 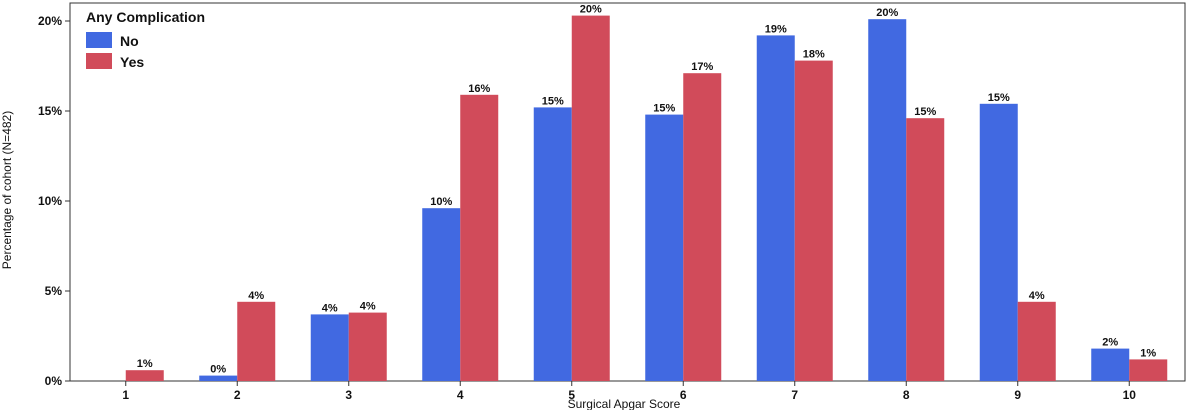 I want to click on x-tick-label: 4, so click(x=460, y=395).